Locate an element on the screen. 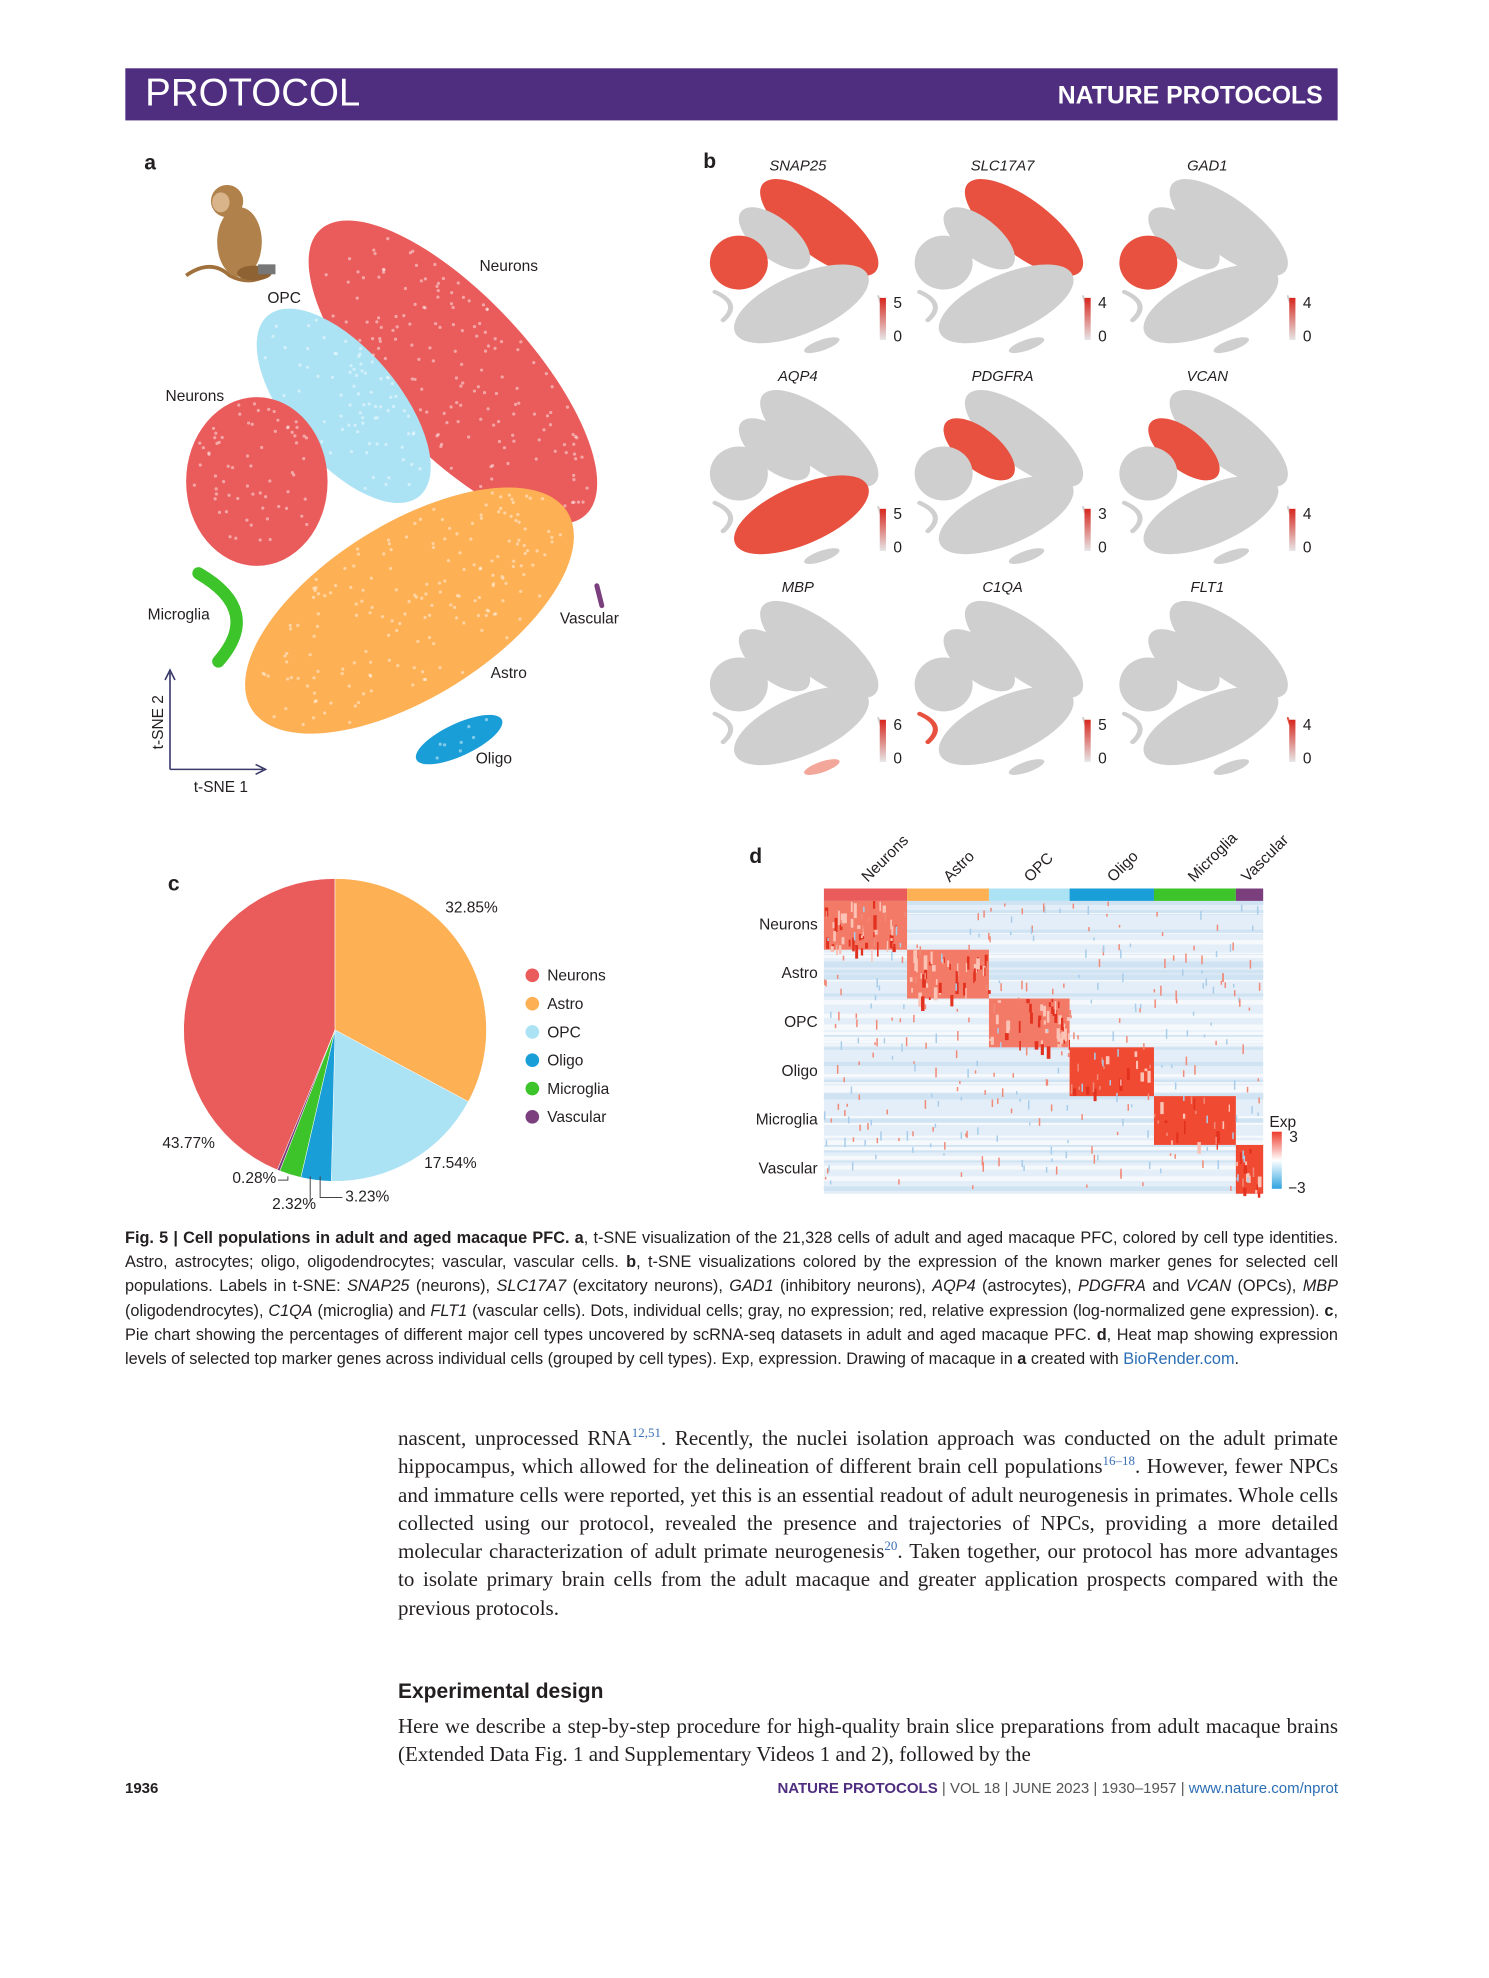 The image size is (1489, 1978). heatmap-stripe is located at coordinates (1043, 1145).